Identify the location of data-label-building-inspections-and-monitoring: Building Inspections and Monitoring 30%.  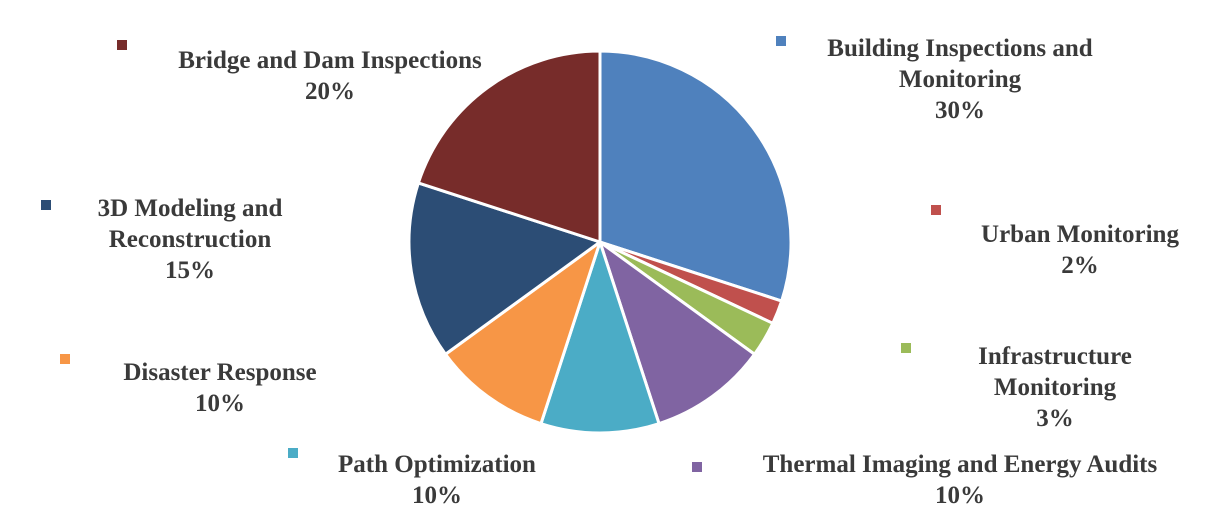
(934, 79).